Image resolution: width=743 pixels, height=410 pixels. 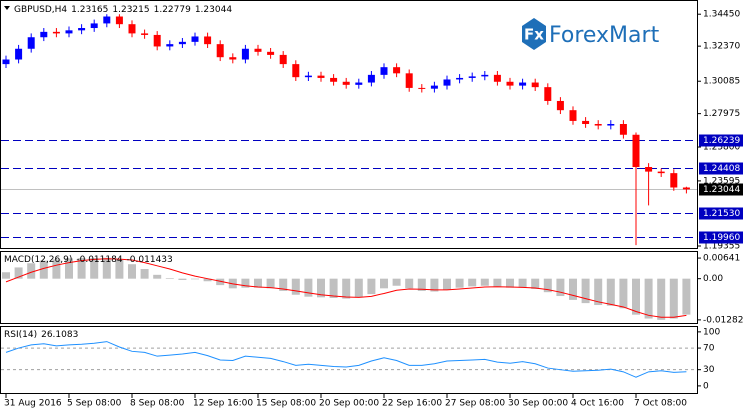 What do you see at coordinates (172, 10) in the screenshot?
I see `header-value: 1.22779` at bounding box center [172, 10].